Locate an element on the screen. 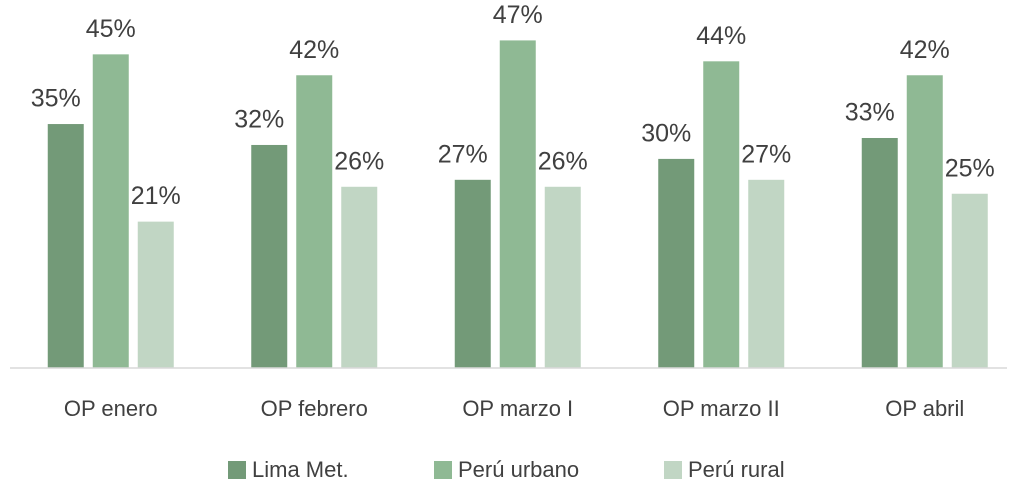  x-tick-label: OP abril is located at coordinates (924, 408).